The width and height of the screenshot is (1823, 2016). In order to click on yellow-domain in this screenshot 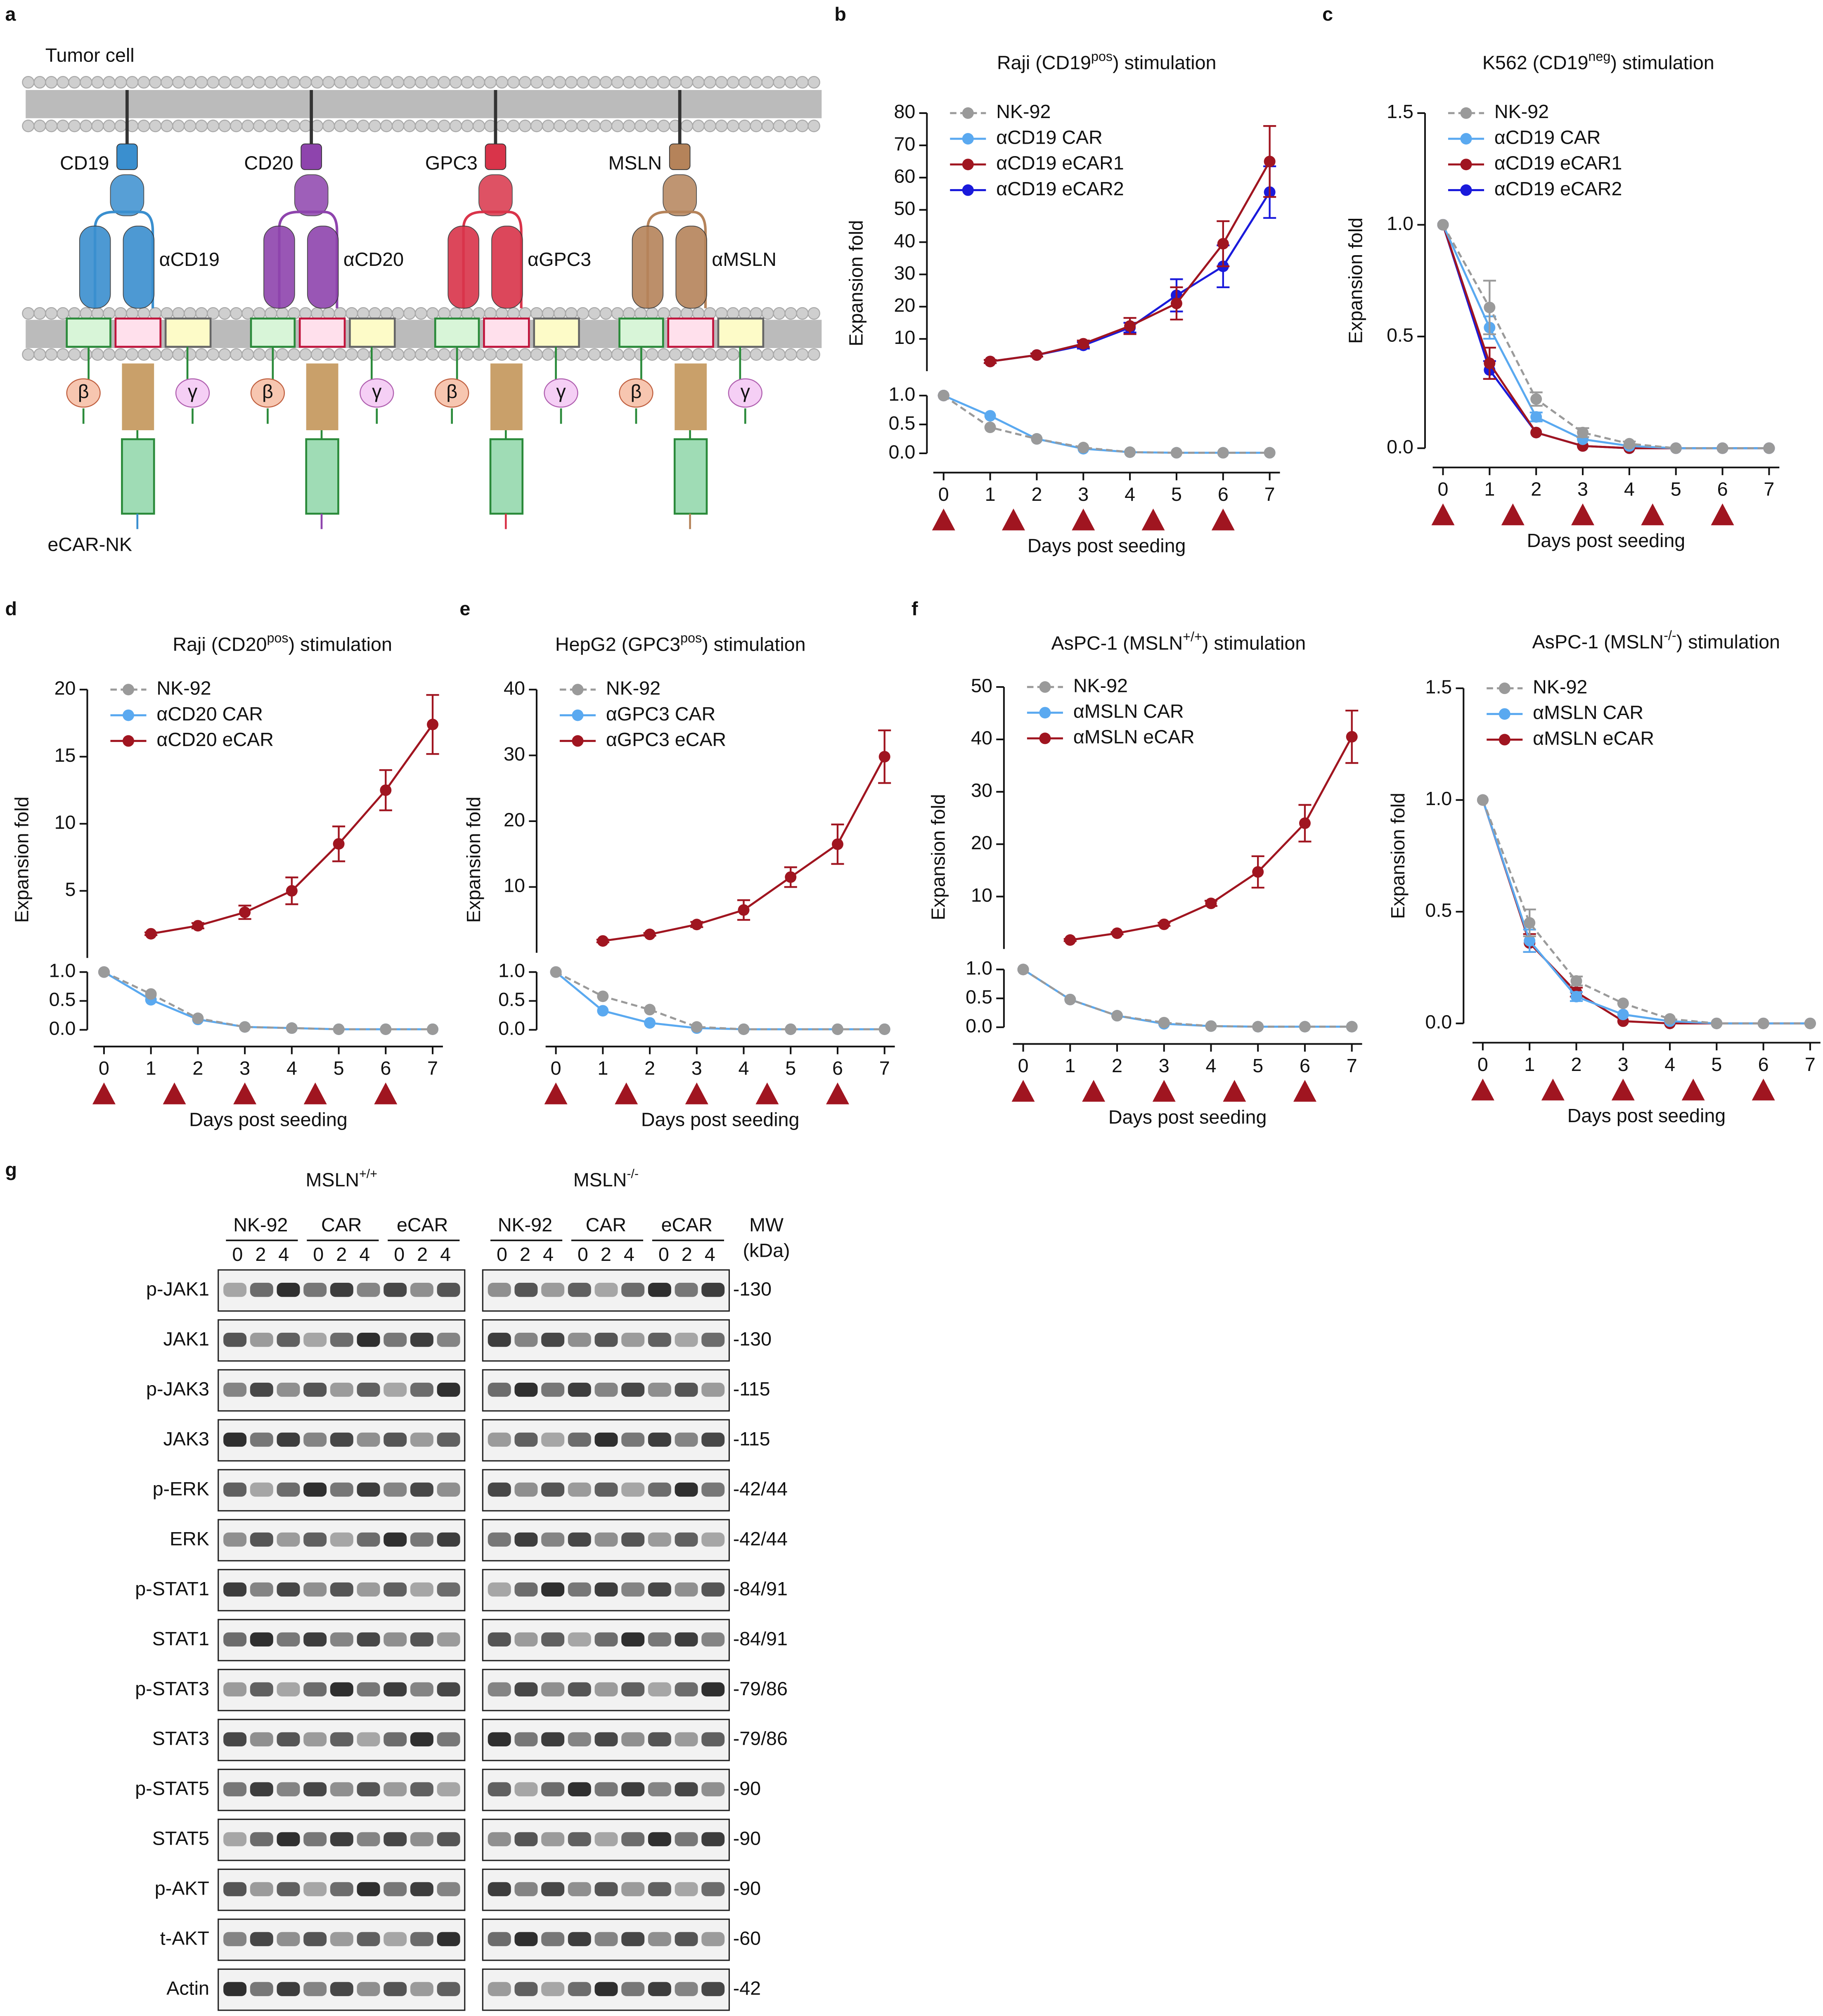, I will do `click(372, 332)`.